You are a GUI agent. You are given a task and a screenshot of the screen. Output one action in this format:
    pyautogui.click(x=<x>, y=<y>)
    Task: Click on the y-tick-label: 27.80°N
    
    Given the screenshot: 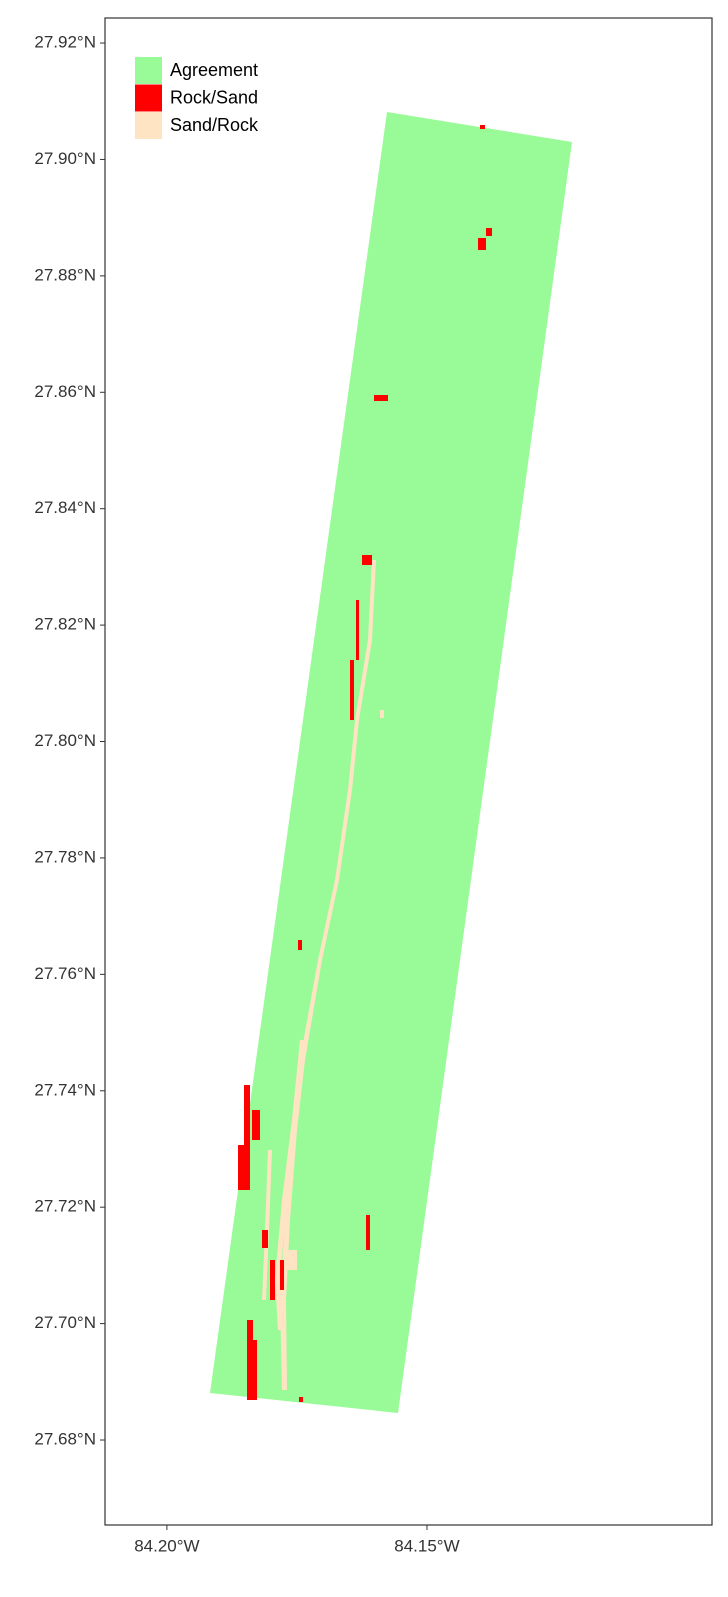 What is the action you would take?
    pyautogui.click(x=65, y=740)
    